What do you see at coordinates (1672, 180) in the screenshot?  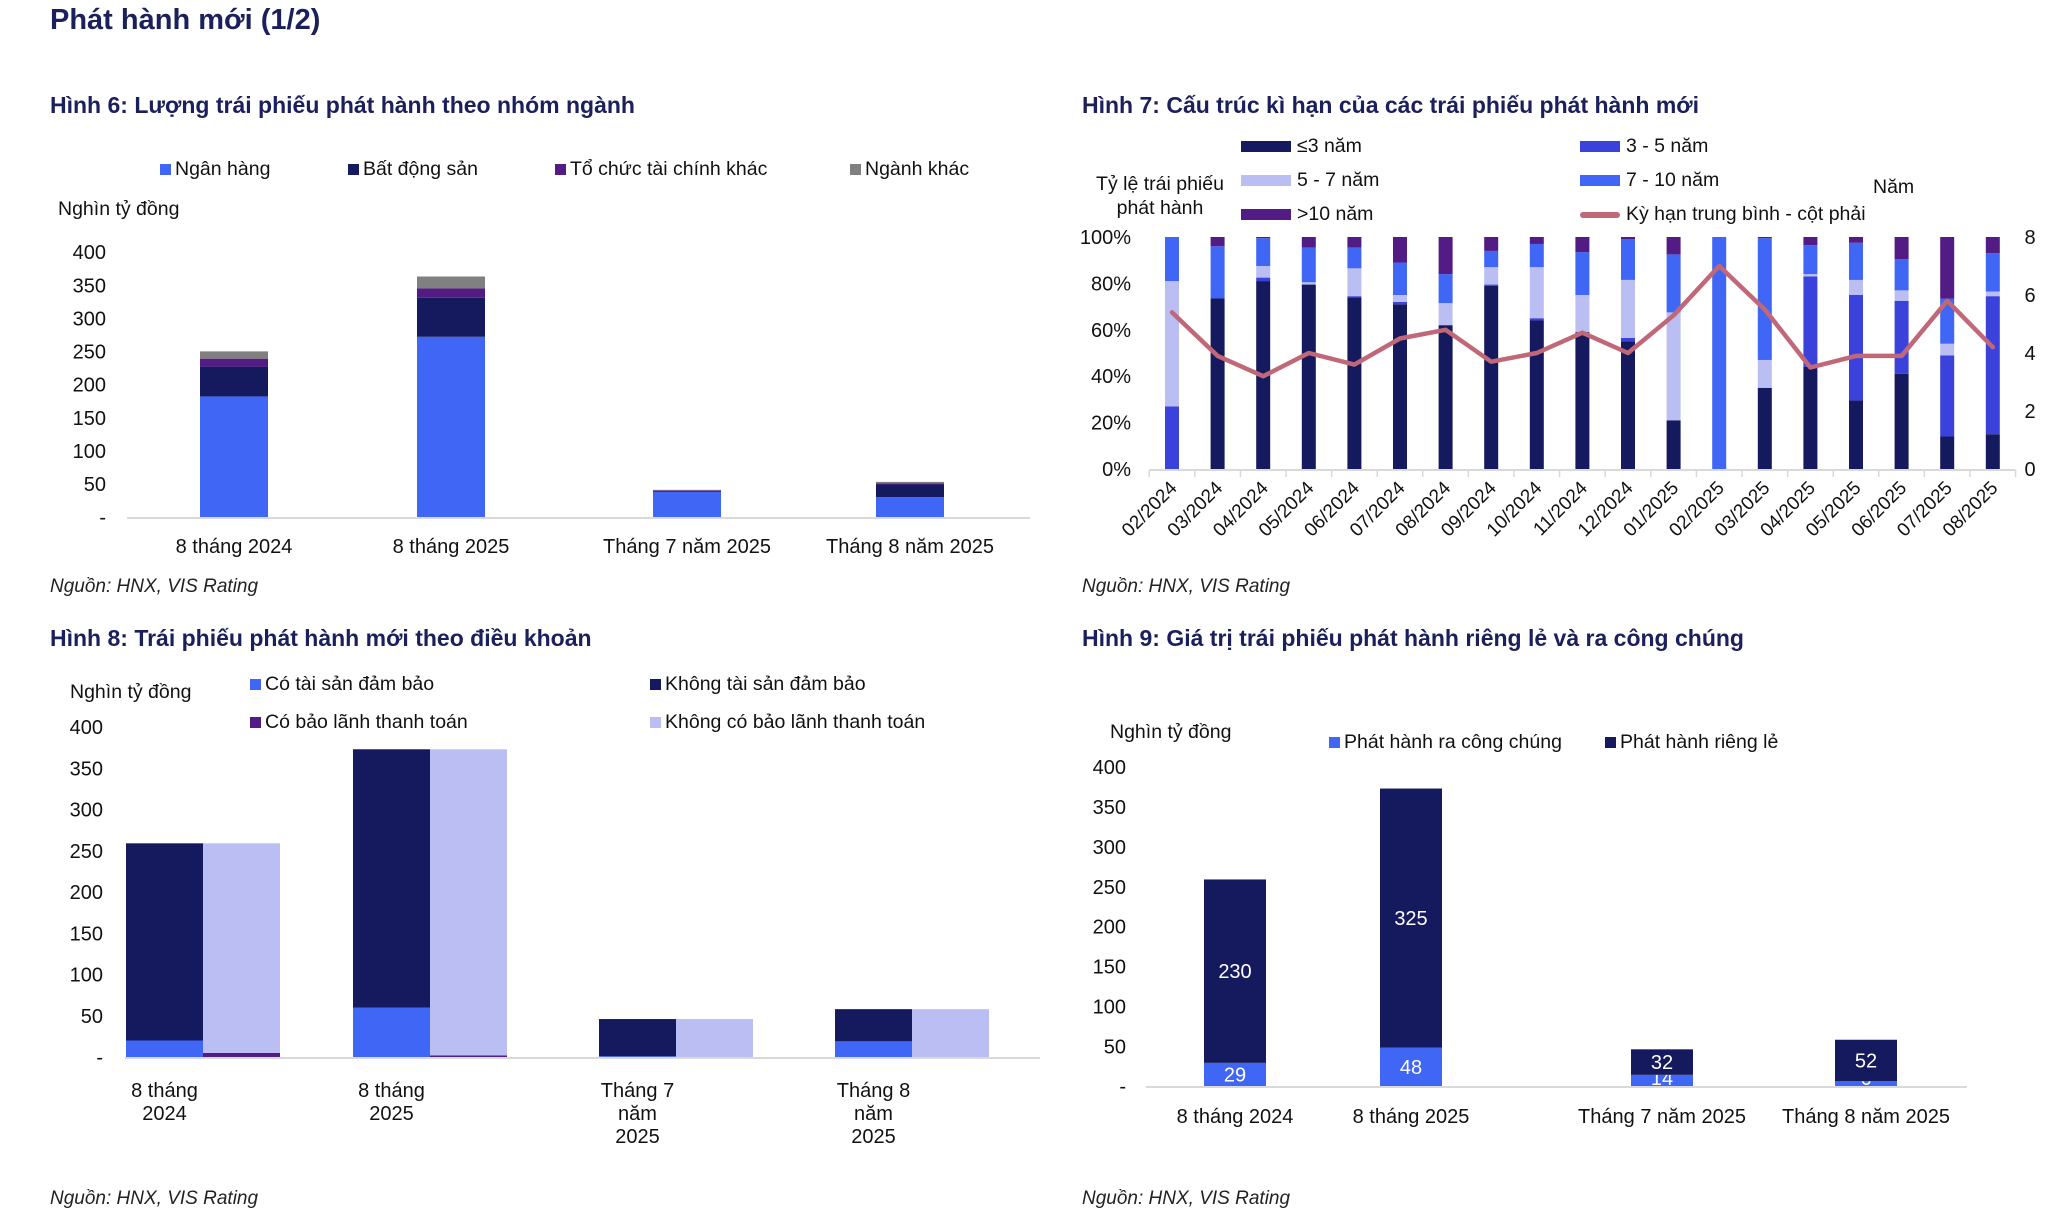 I see `legend-label: 7 - 10 năm` at bounding box center [1672, 180].